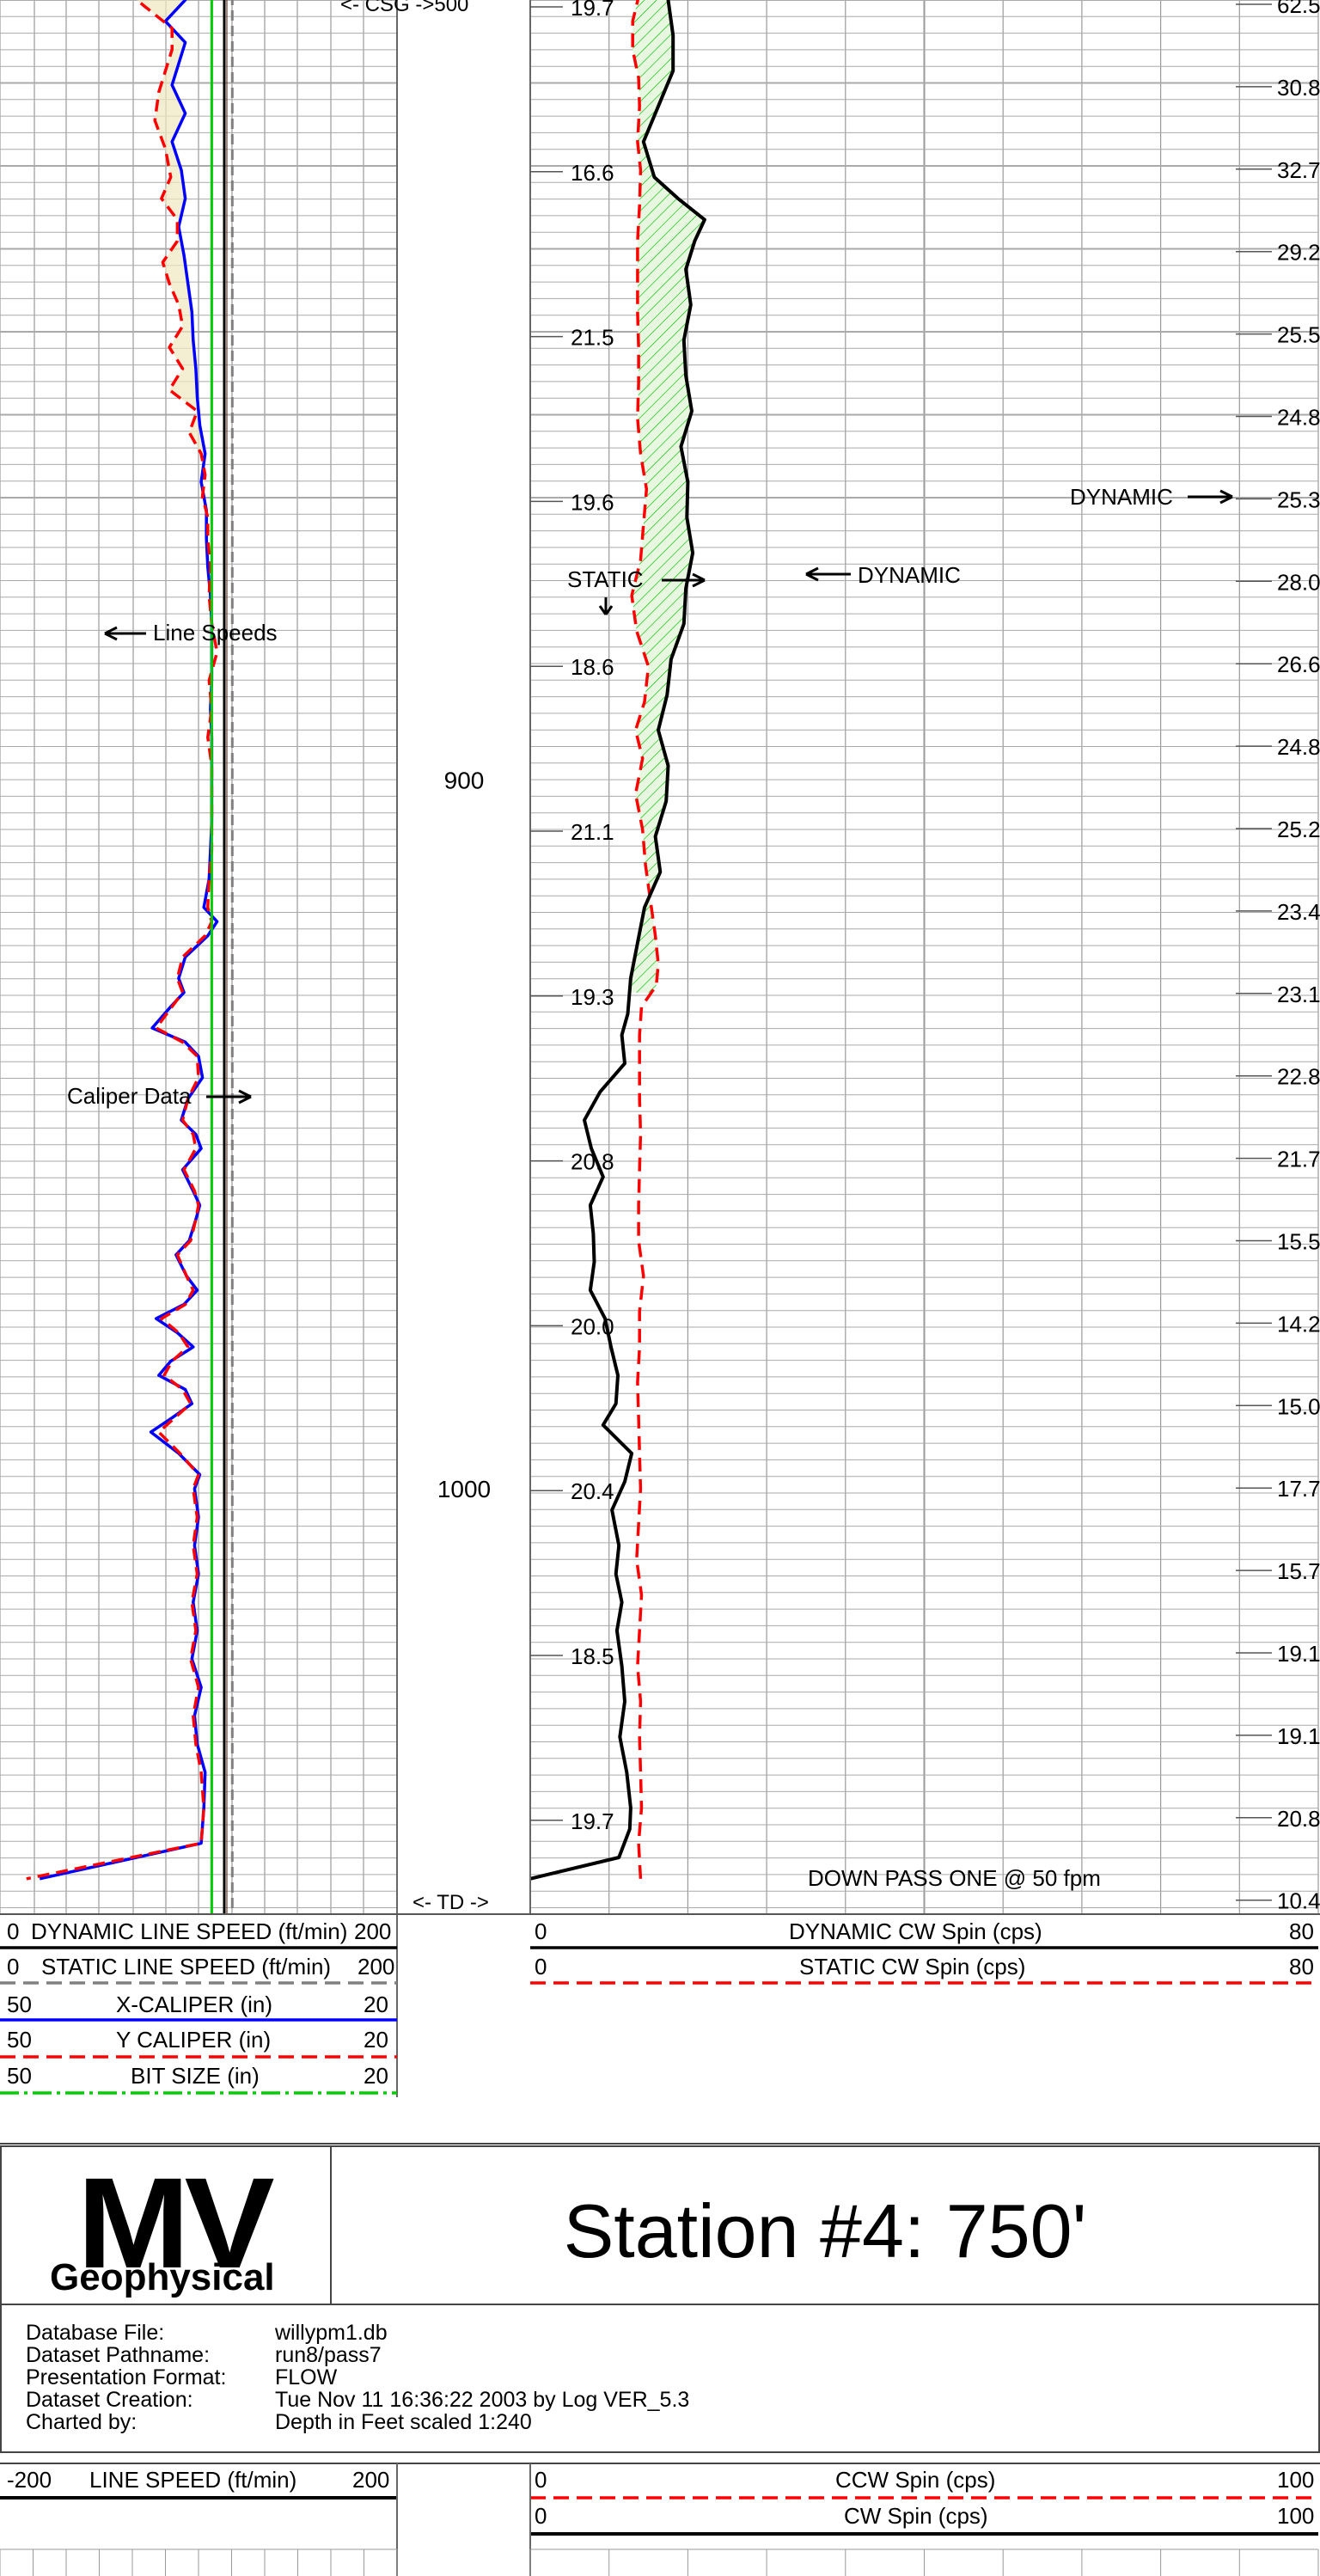  Describe the element at coordinates (684, 580) in the screenshot. I see `static-arrow` at that location.